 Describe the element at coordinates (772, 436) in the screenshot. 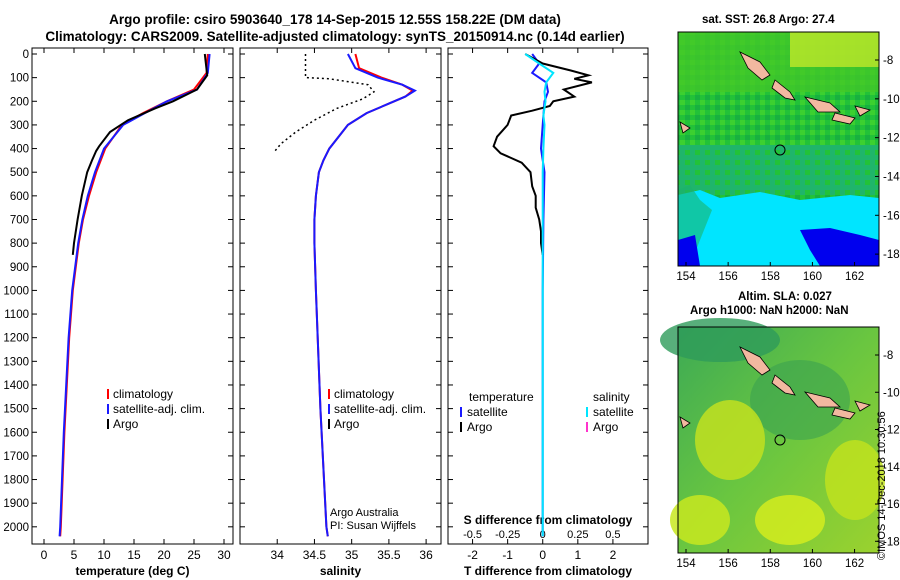

I see `sla-map` at that location.